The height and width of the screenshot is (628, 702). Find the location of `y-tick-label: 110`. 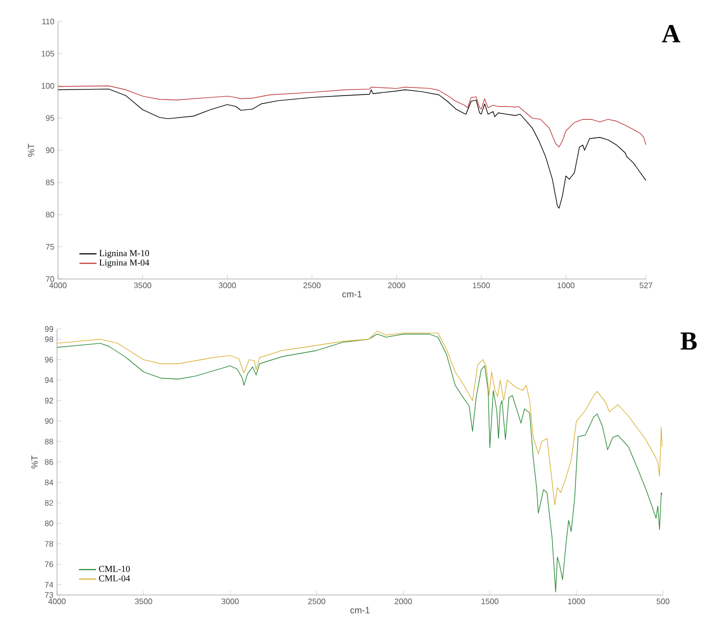

y-tick-label: 110 is located at coordinates (48, 21).